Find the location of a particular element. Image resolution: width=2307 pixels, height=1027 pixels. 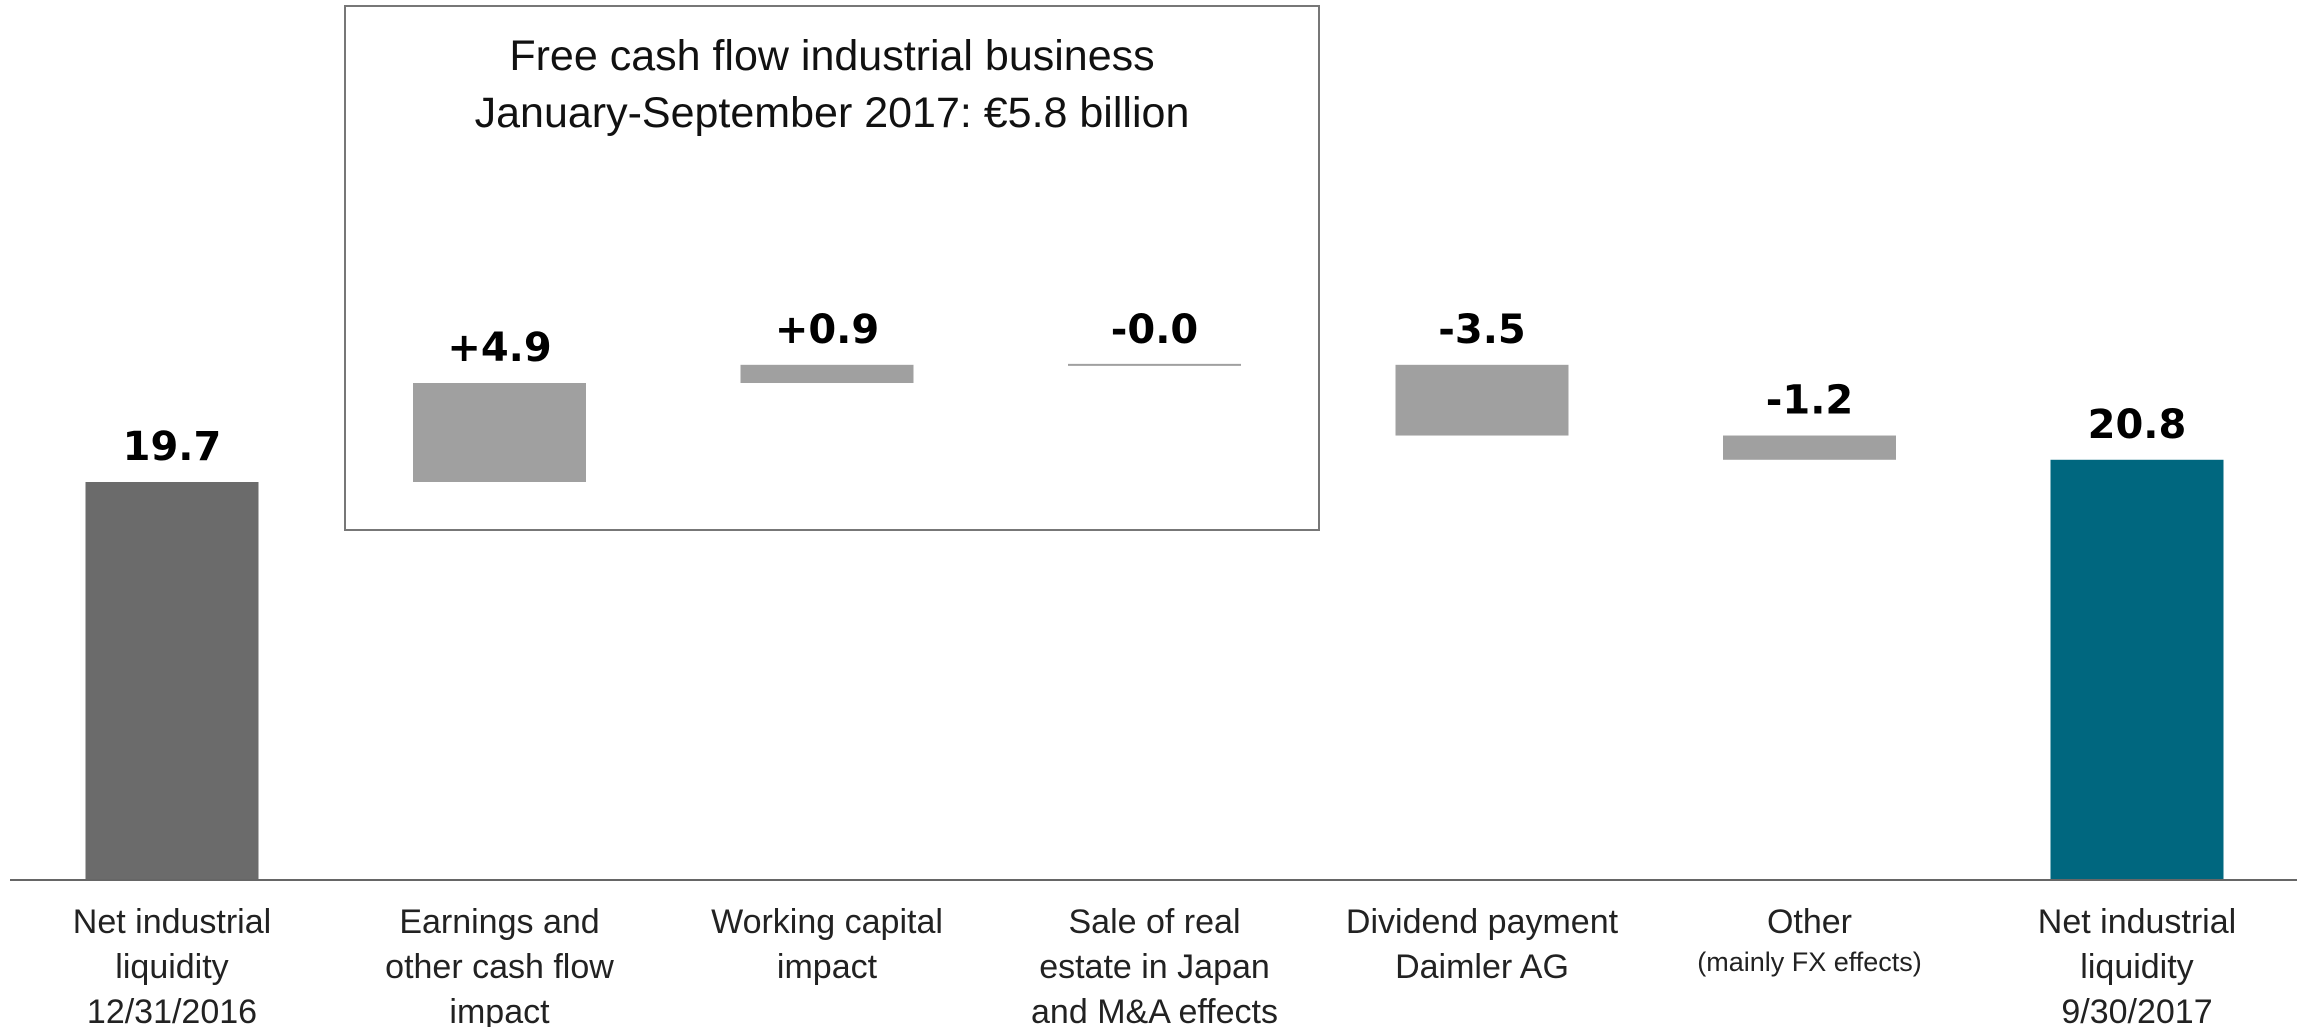

bar-value-label-5: -1.2 is located at coordinates (1809, 401).